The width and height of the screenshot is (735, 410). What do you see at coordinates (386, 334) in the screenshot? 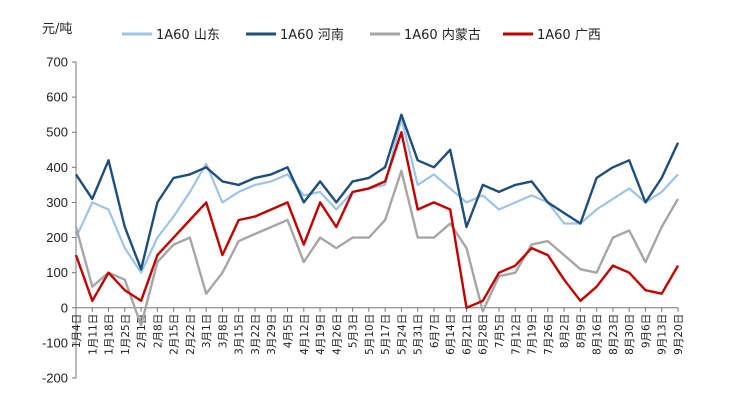
I see `x-tick-label: 5月17日` at bounding box center [386, 334].